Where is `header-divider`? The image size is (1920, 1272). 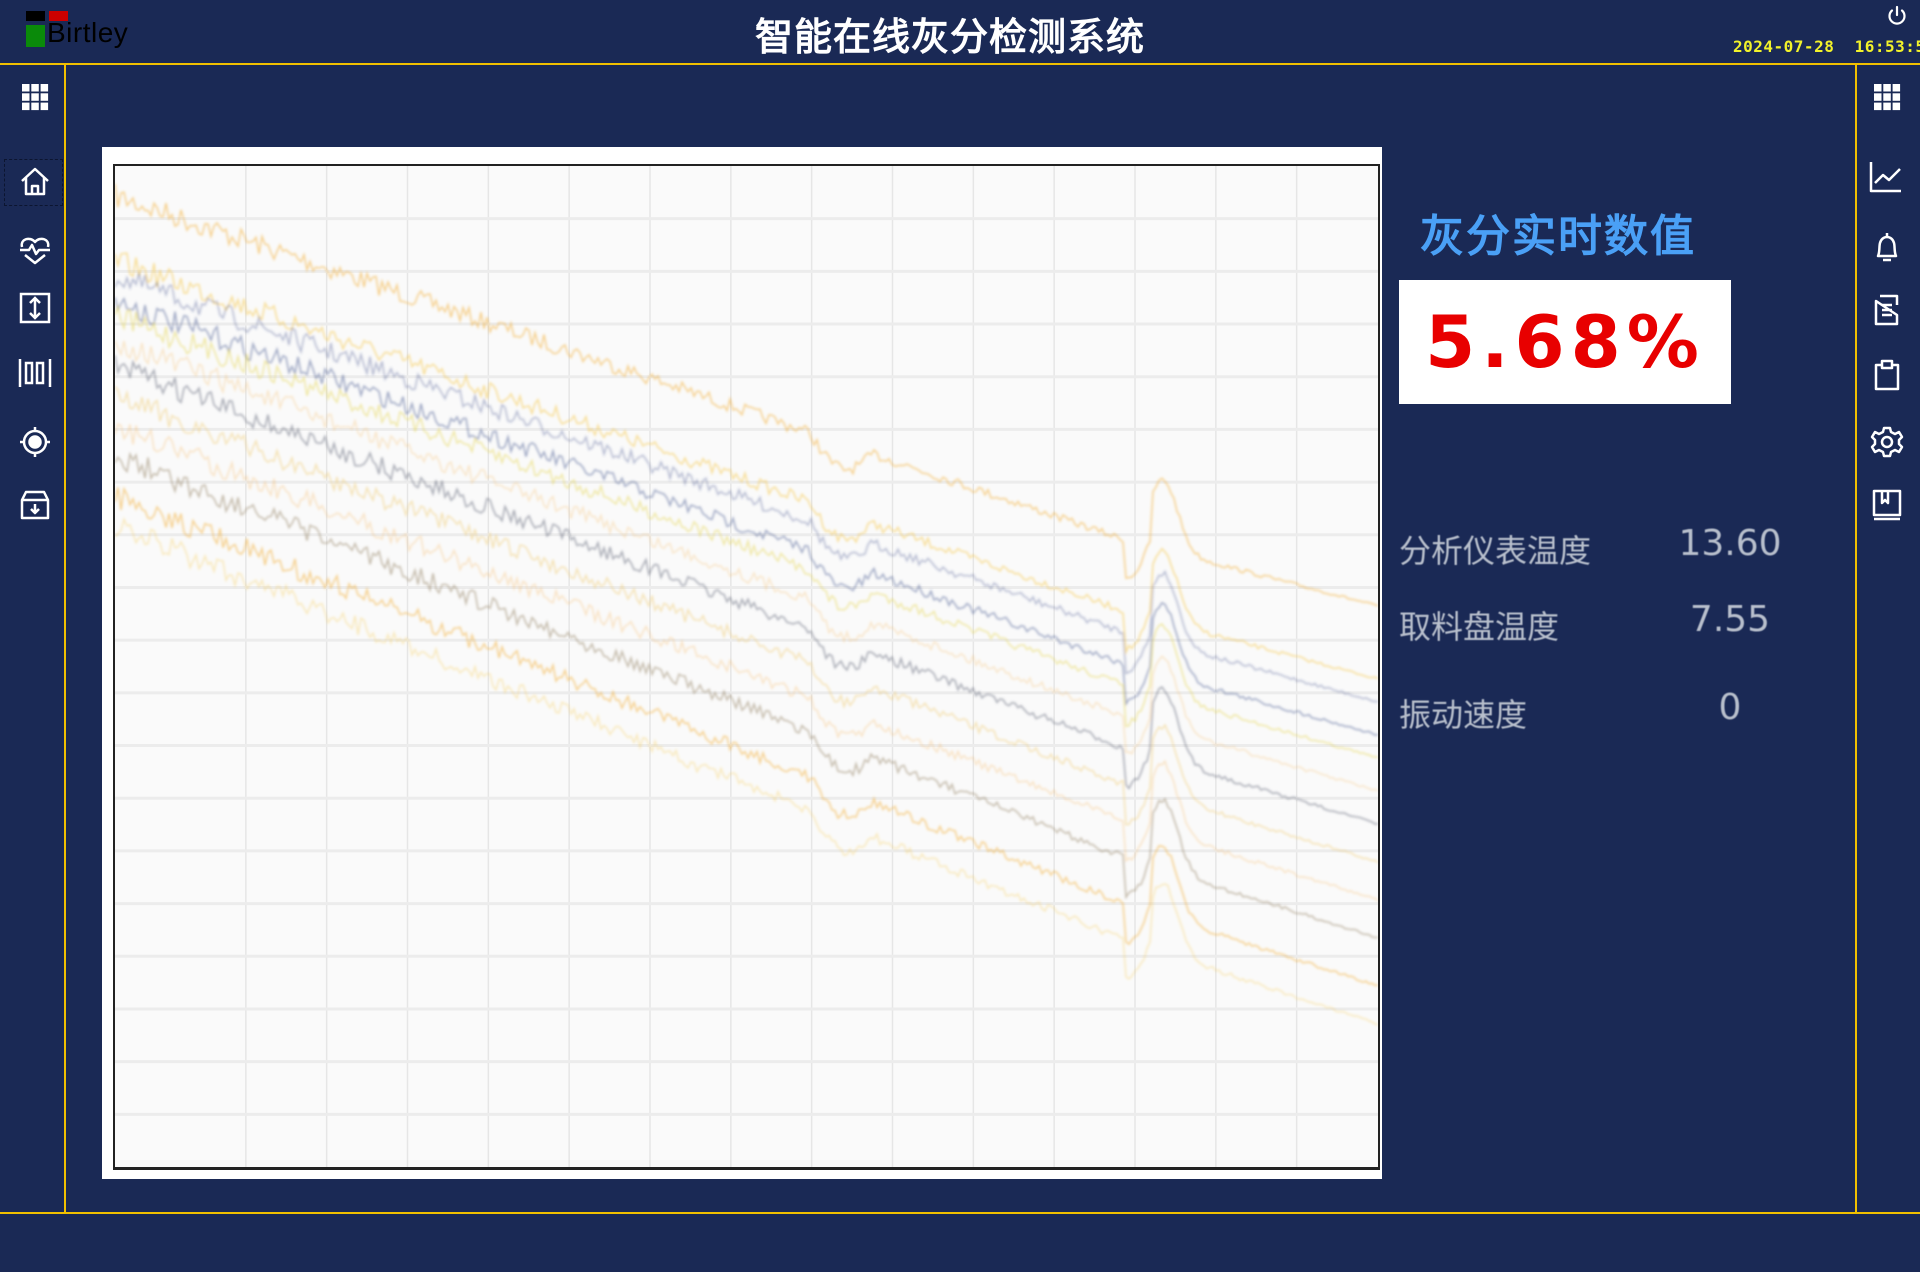
header-divider is located at coordinates (960, 64).